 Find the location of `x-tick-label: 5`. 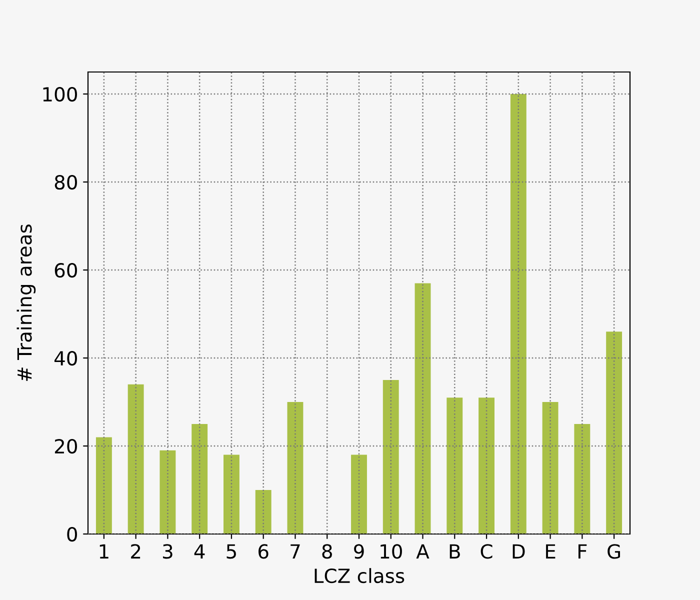

x-tick-label: 5 is located at coordinates (231, 551).